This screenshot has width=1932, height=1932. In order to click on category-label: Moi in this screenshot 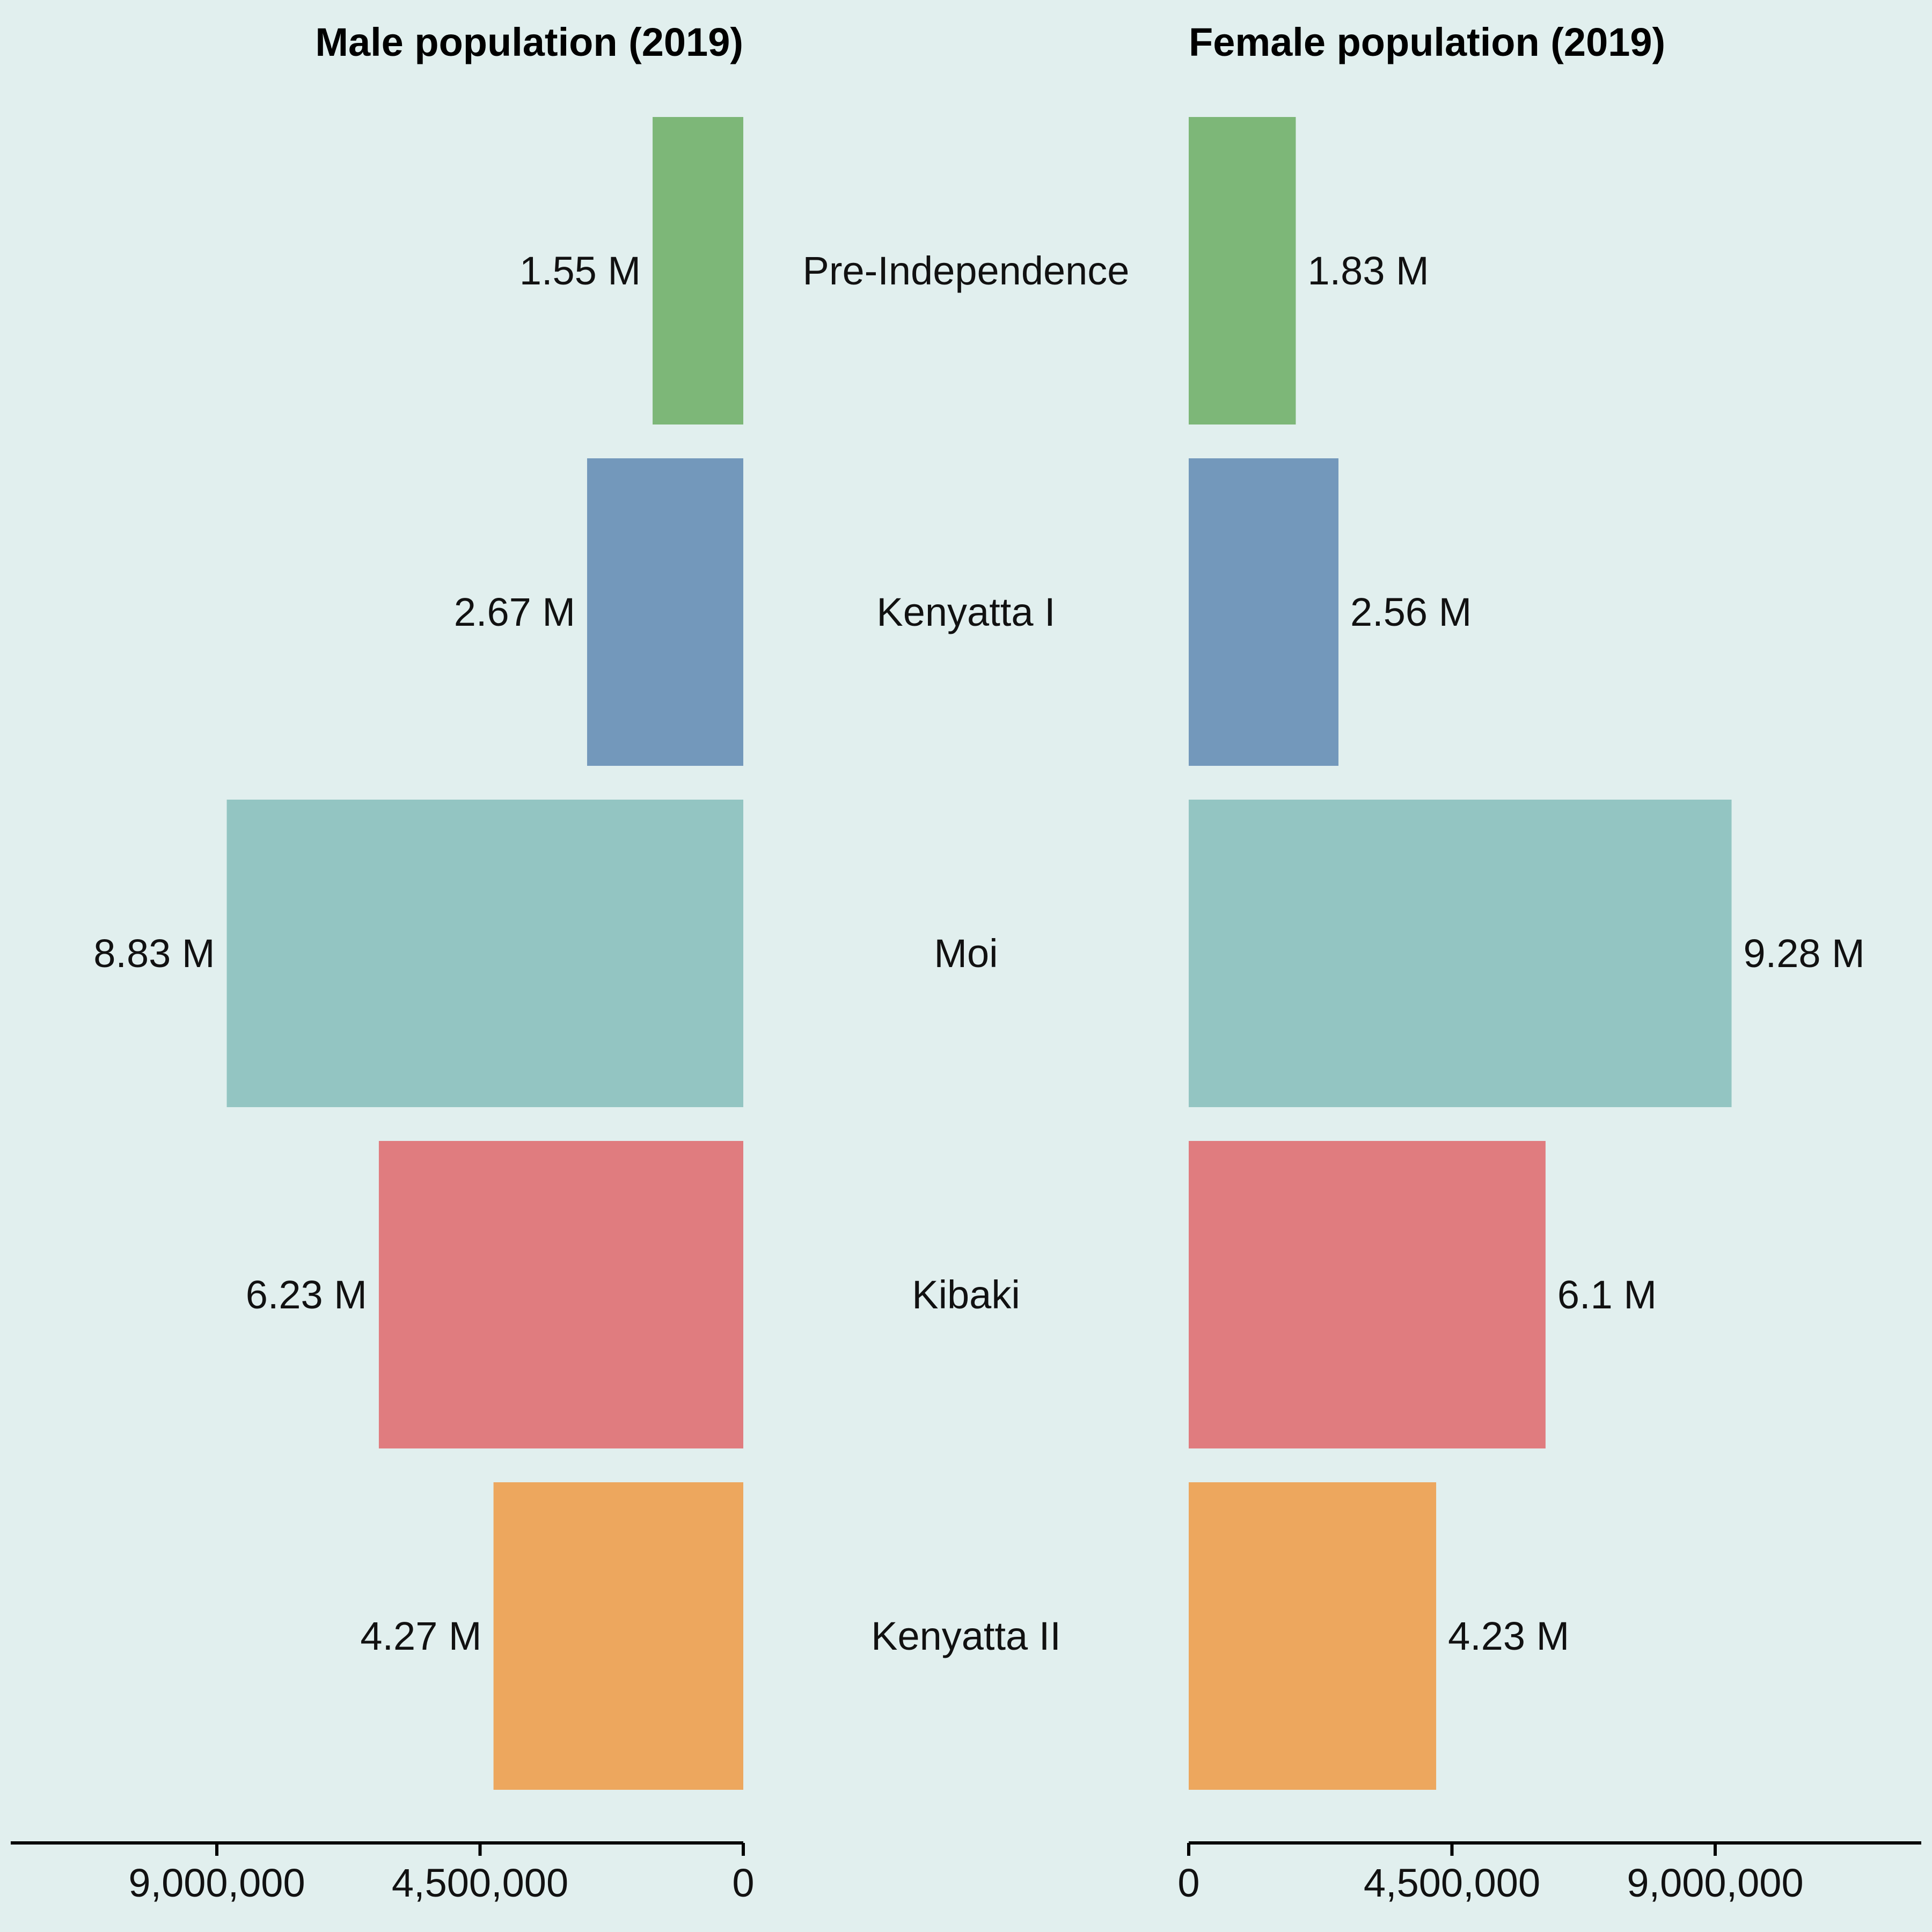, I will do `click(966, 953)`.